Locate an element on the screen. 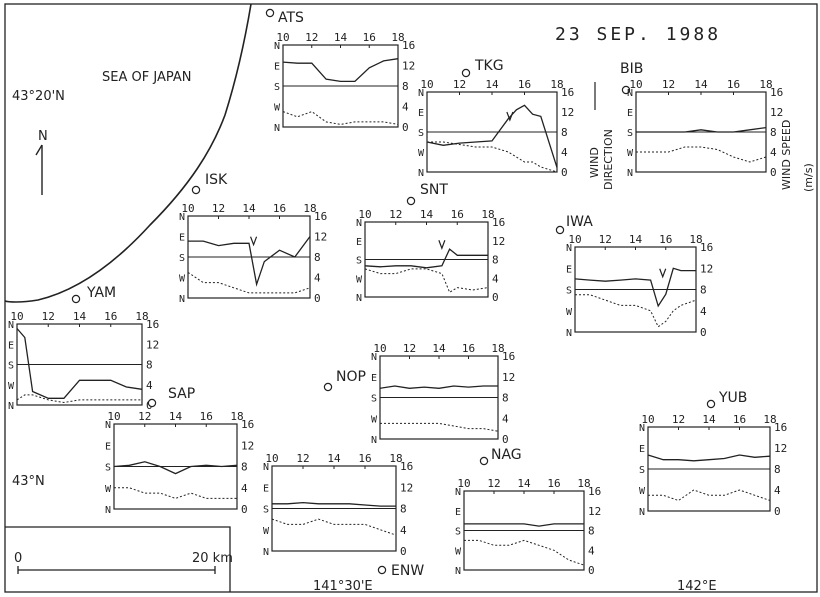  wind-speed-line-yam is located at coordinates (79, 399).